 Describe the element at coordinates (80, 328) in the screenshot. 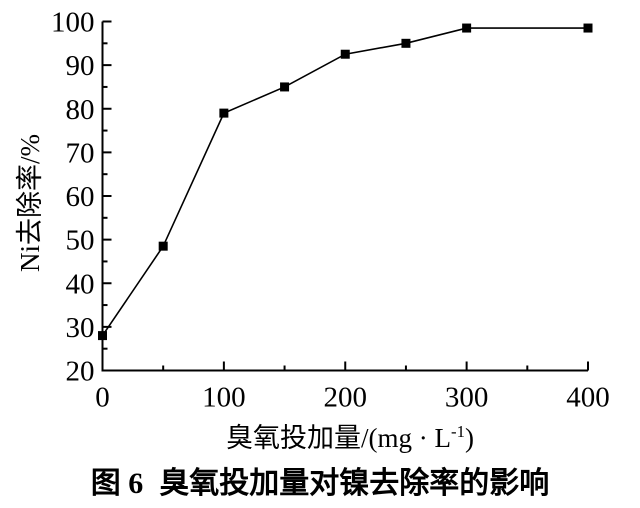

I see `y-tick-label: 30` at that location.